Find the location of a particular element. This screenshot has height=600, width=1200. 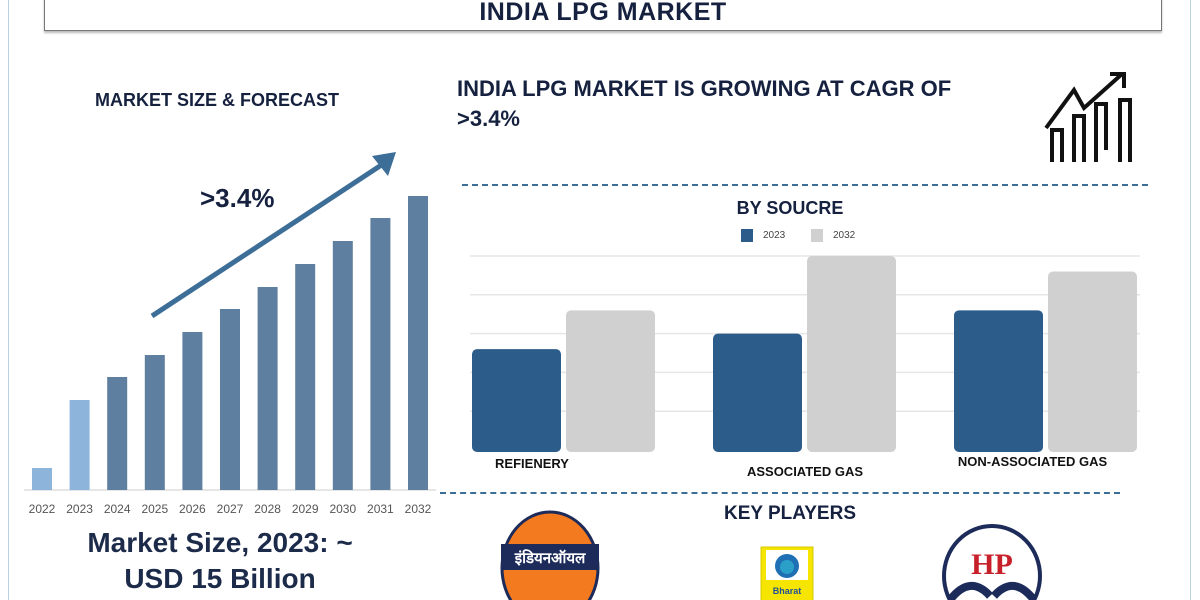

legend-swatch-2032 is located at coordinates (817, 235).